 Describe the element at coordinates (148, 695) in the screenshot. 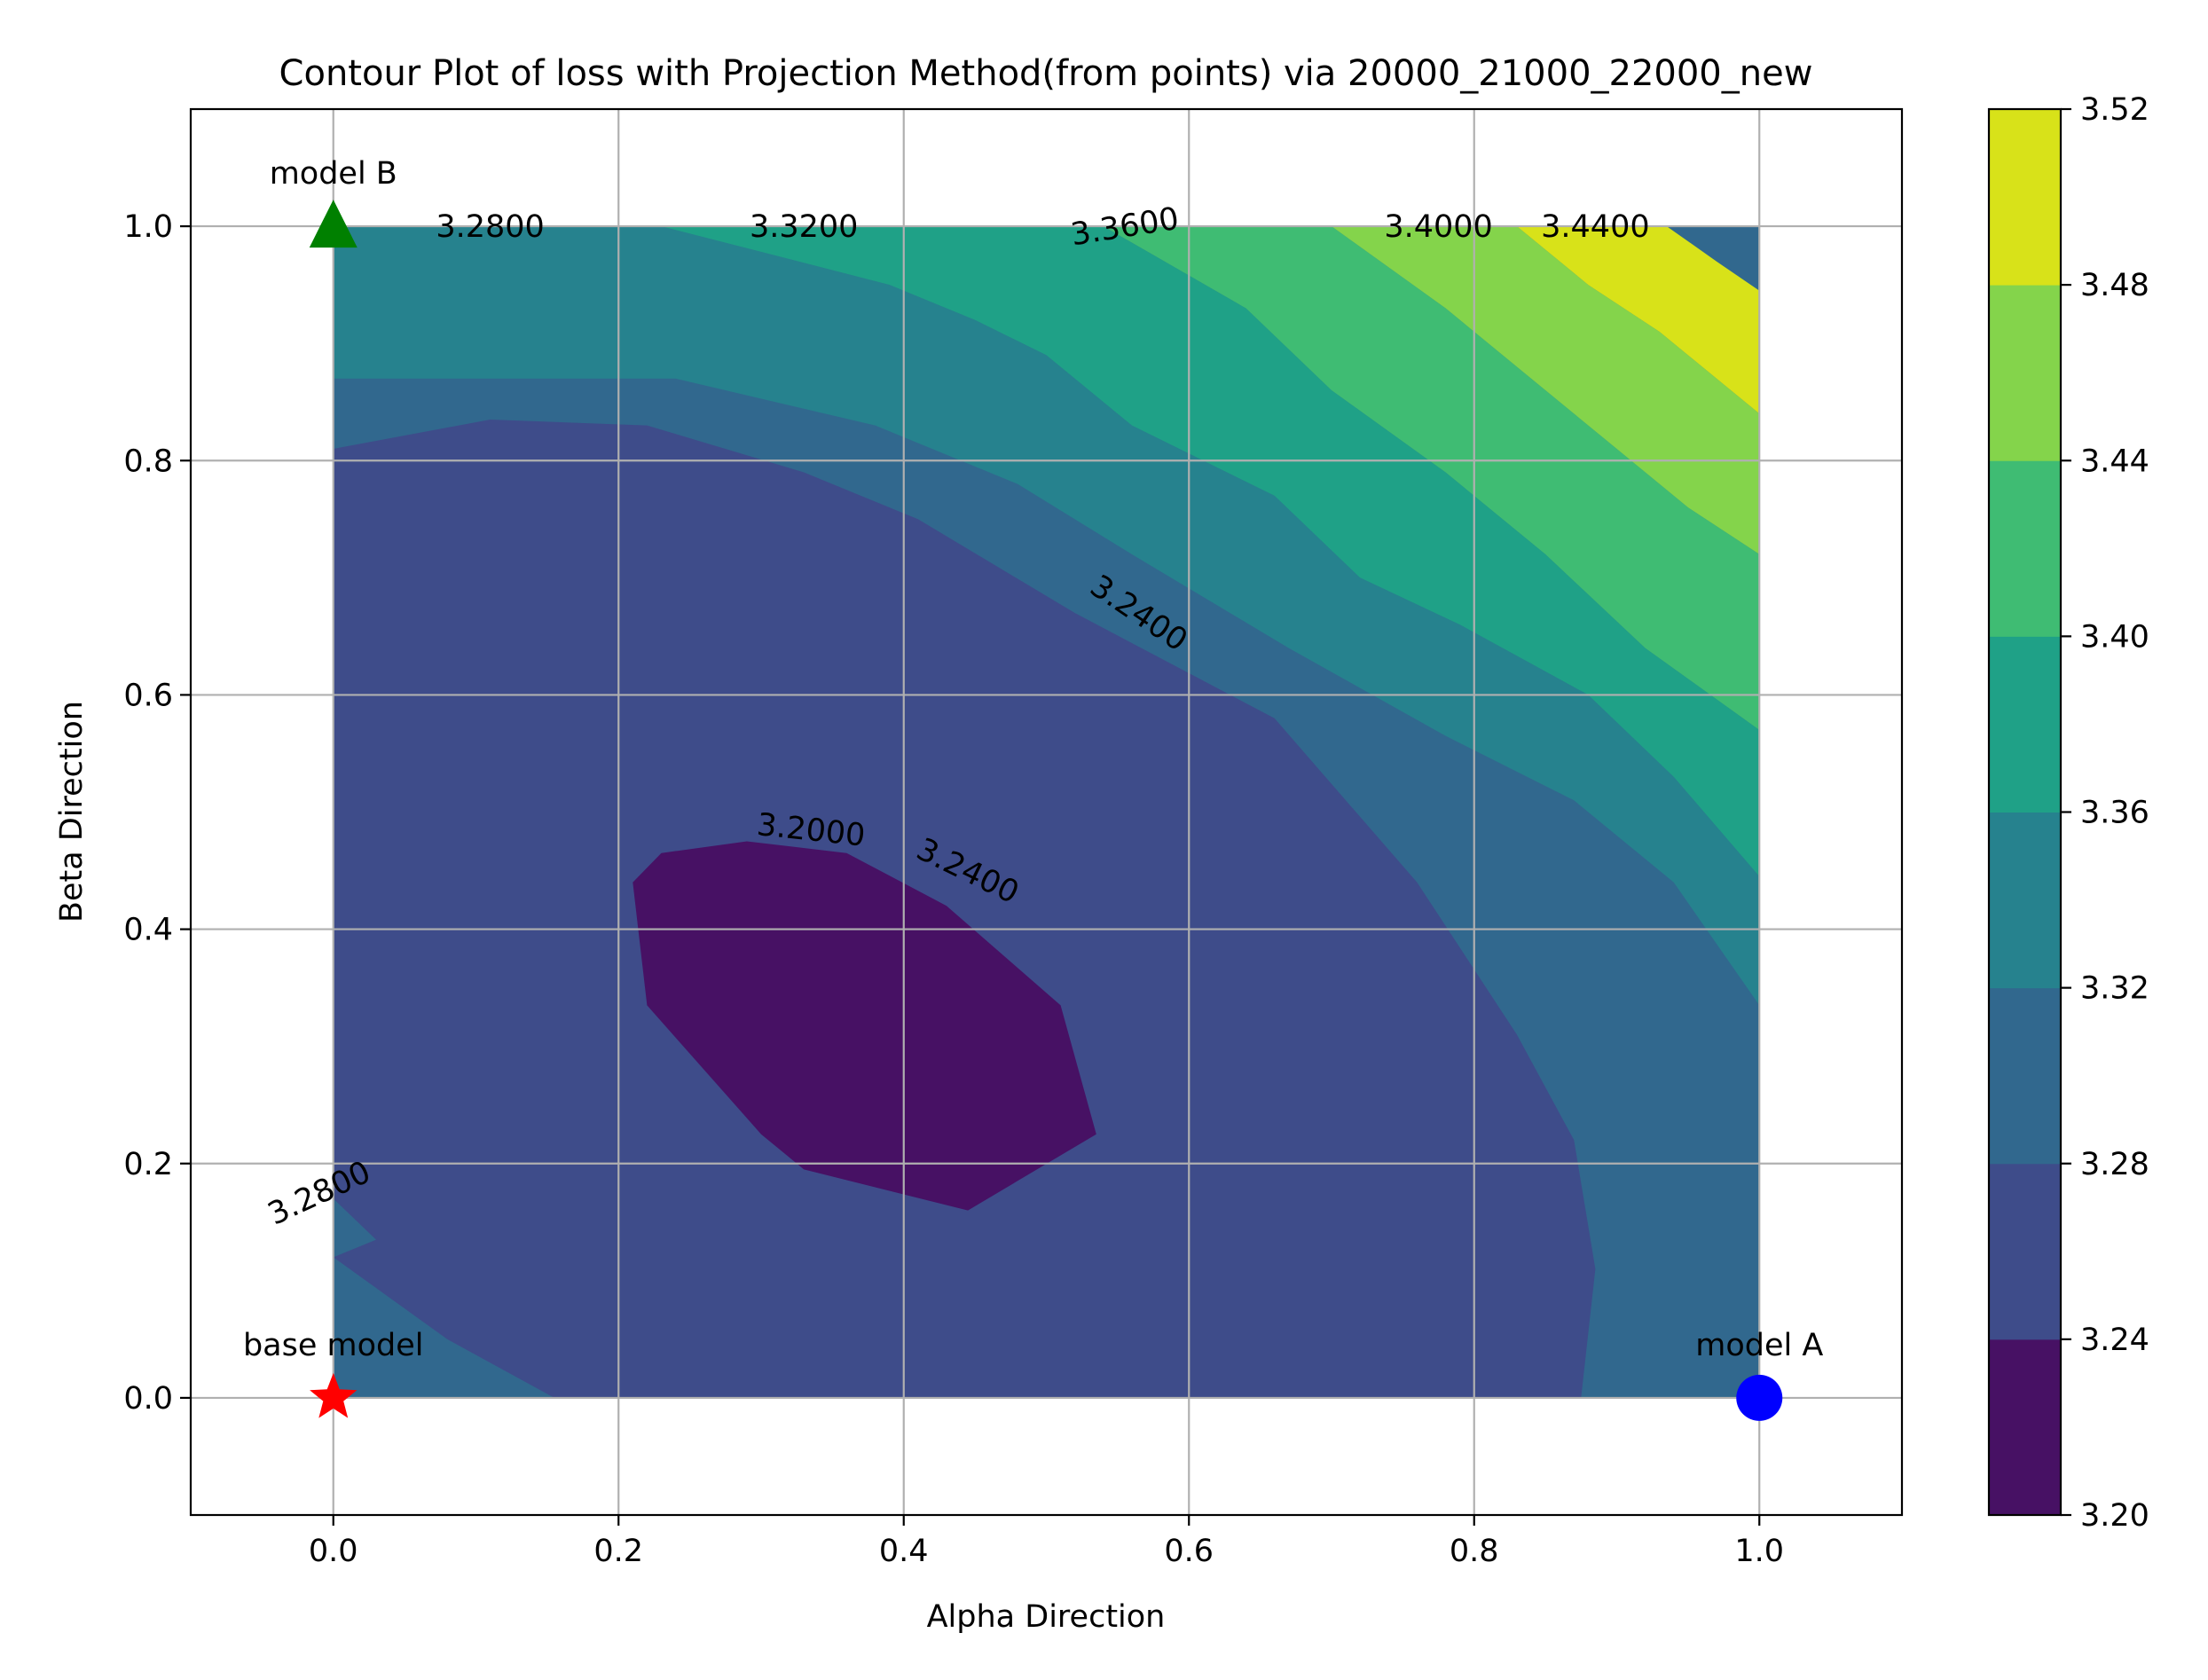

I see `y-tick-label: 0.6` at that location.